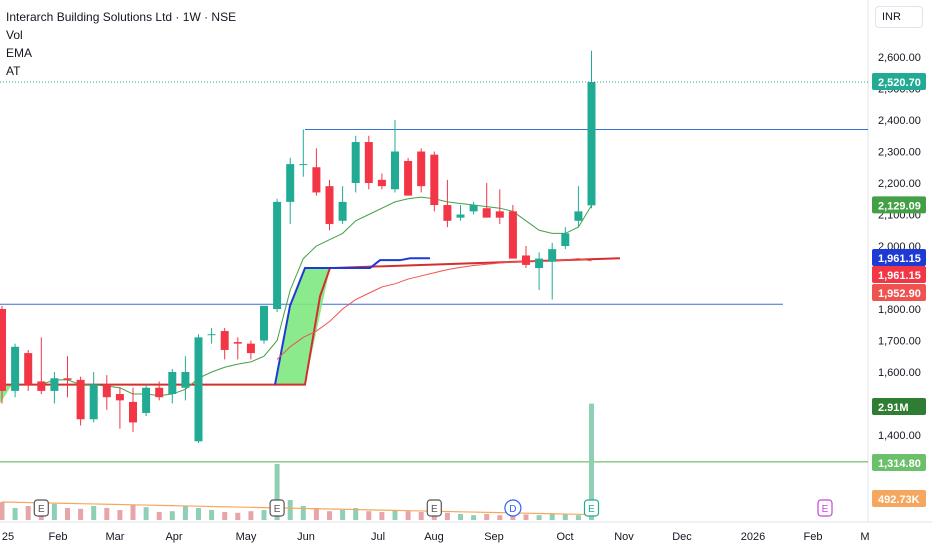  I want to click on x-tick-label: Oct, so click(564, 537).